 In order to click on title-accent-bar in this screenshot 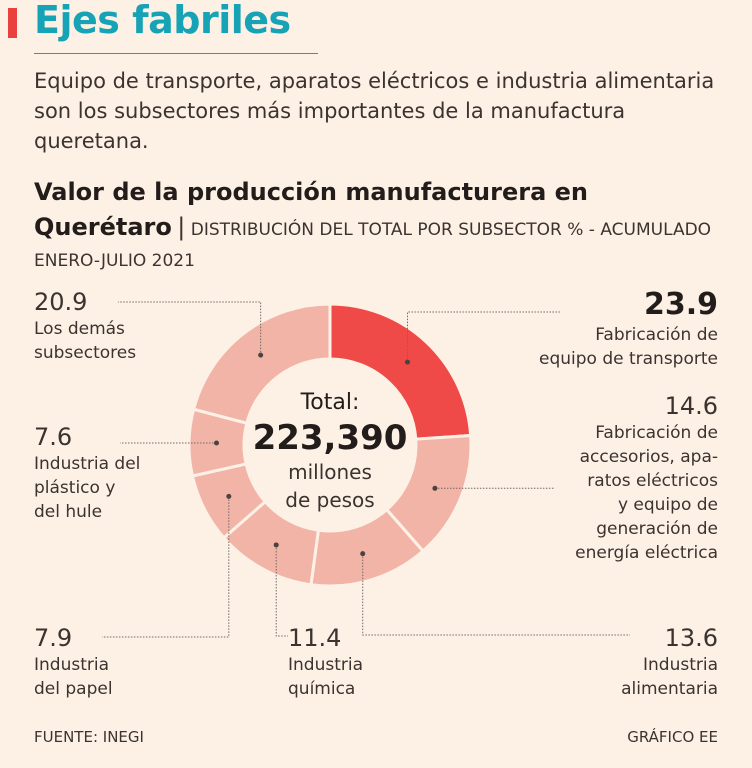, I will do `click(12, 23)`.